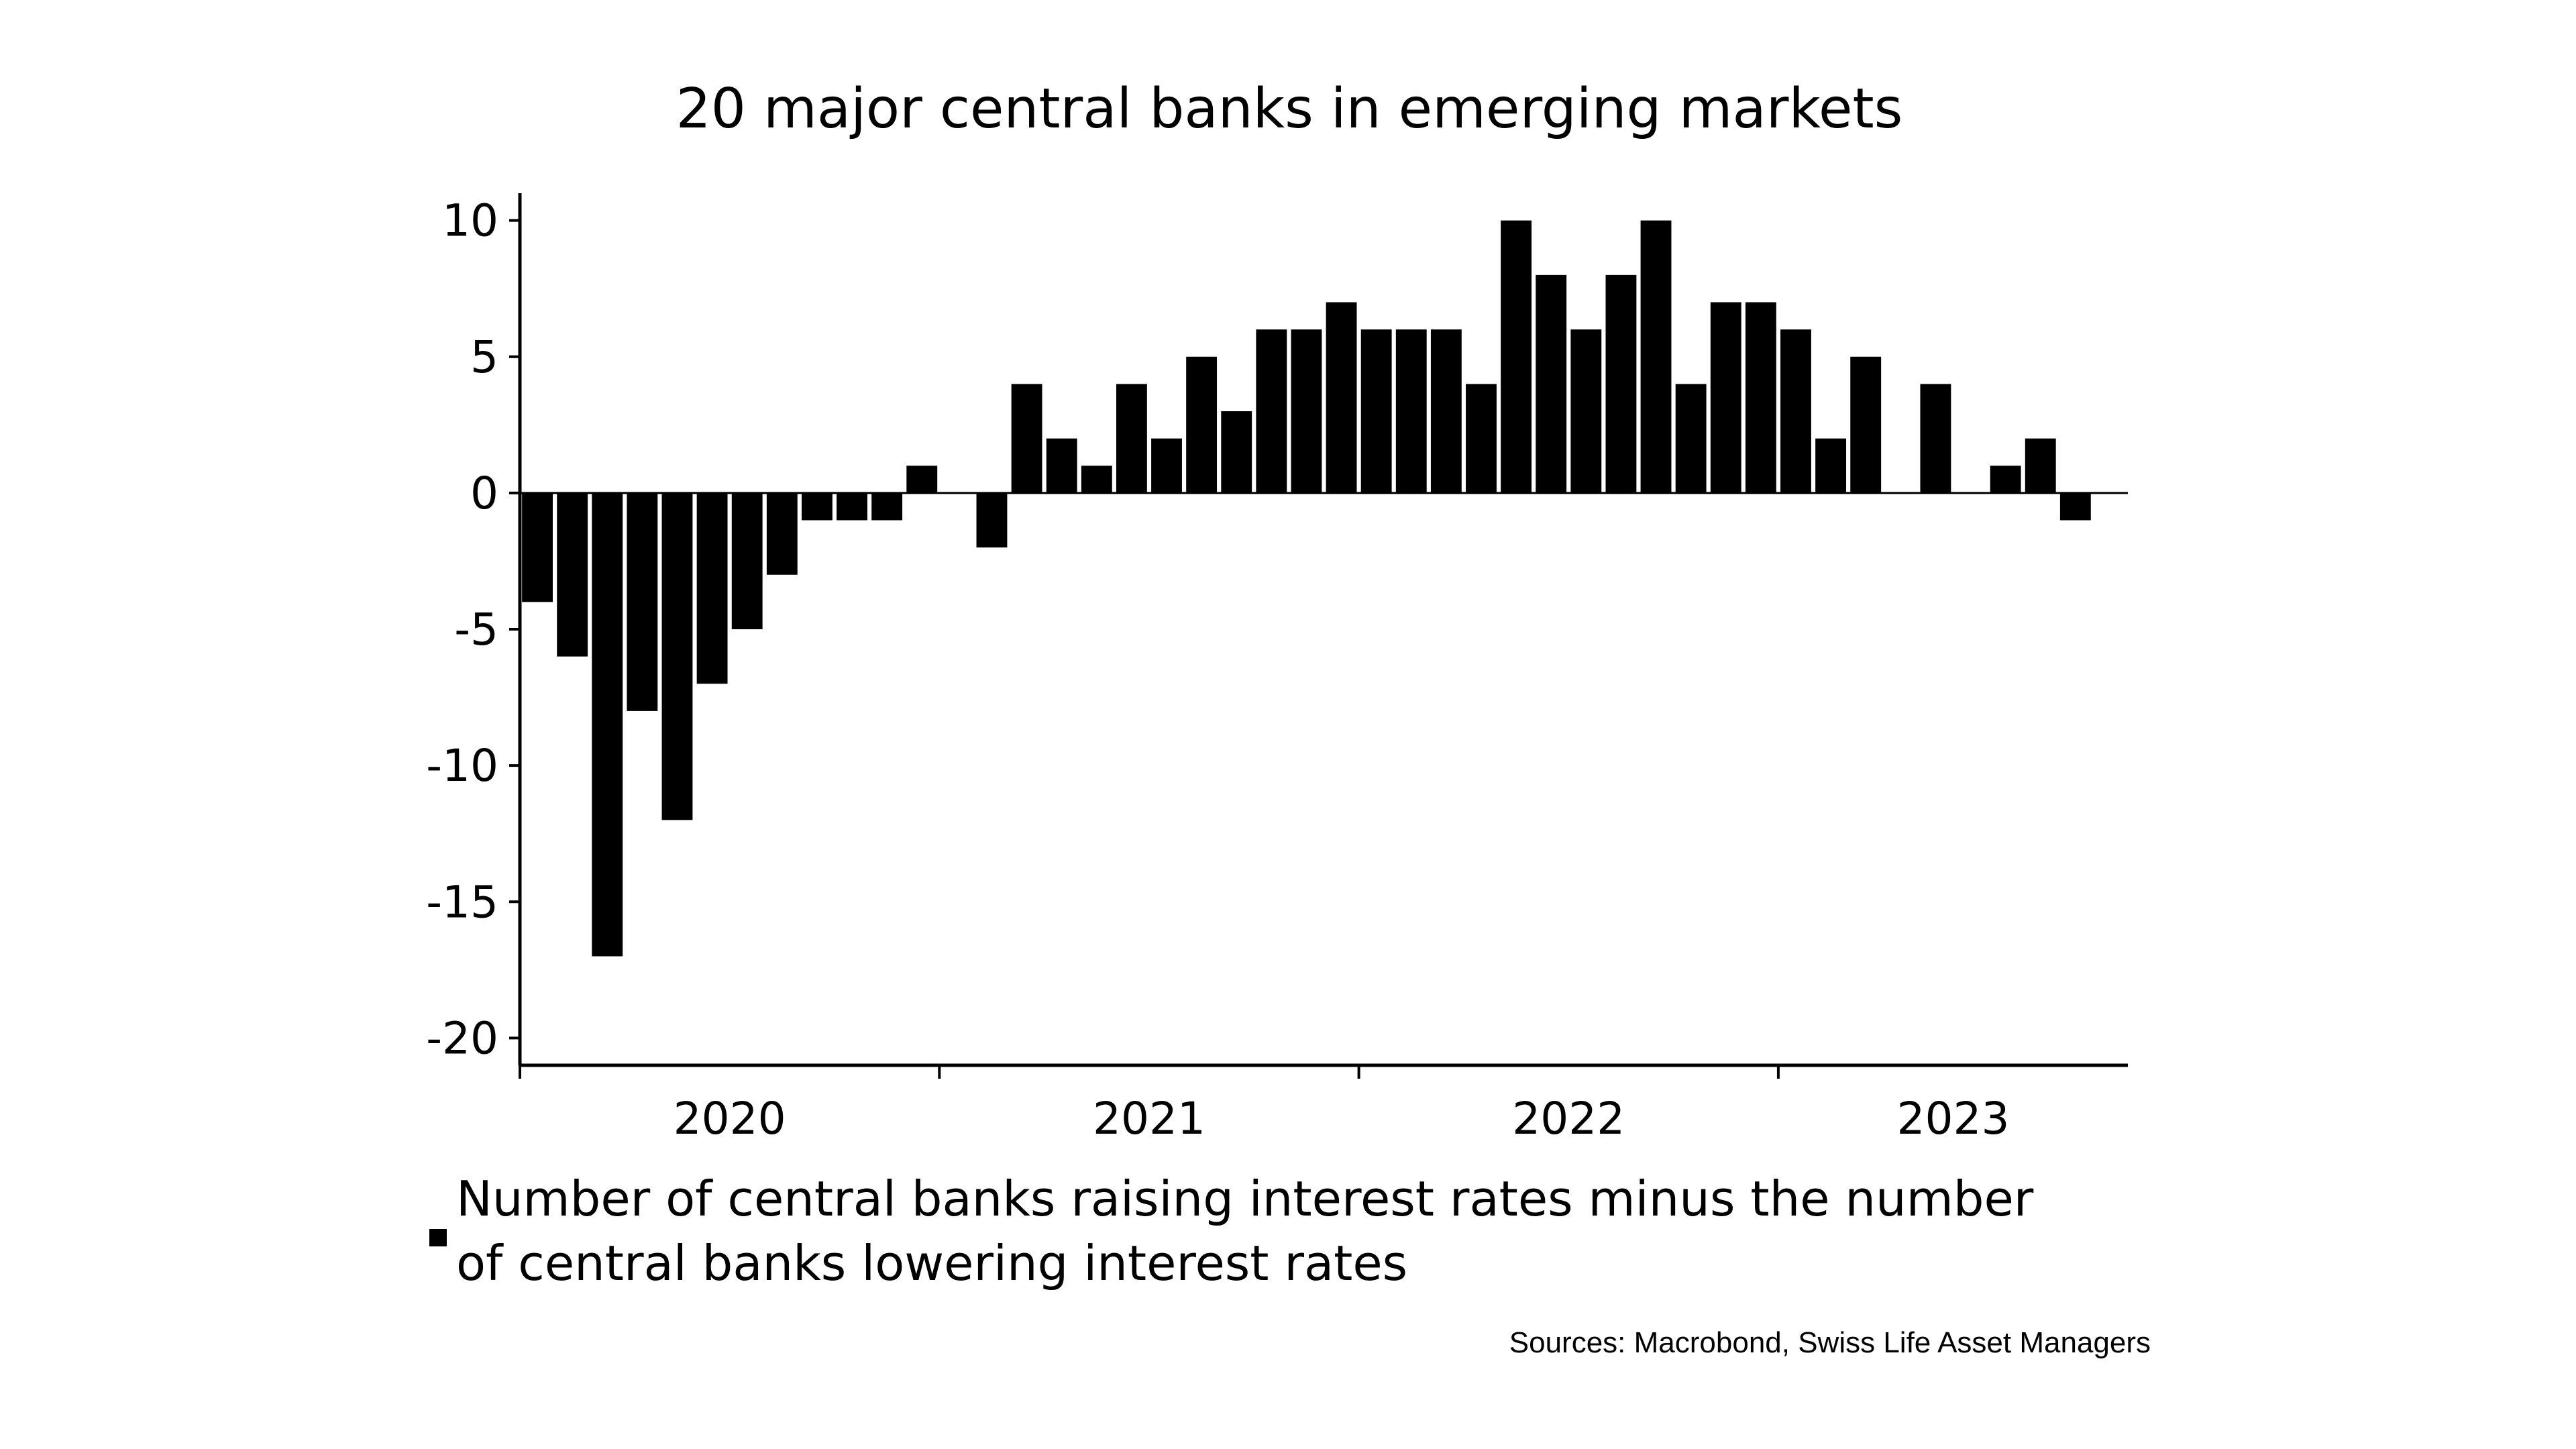  Describe the element at coordinates (470, 221) in the screenshot. I see `y-tick-label: 10` at that location.